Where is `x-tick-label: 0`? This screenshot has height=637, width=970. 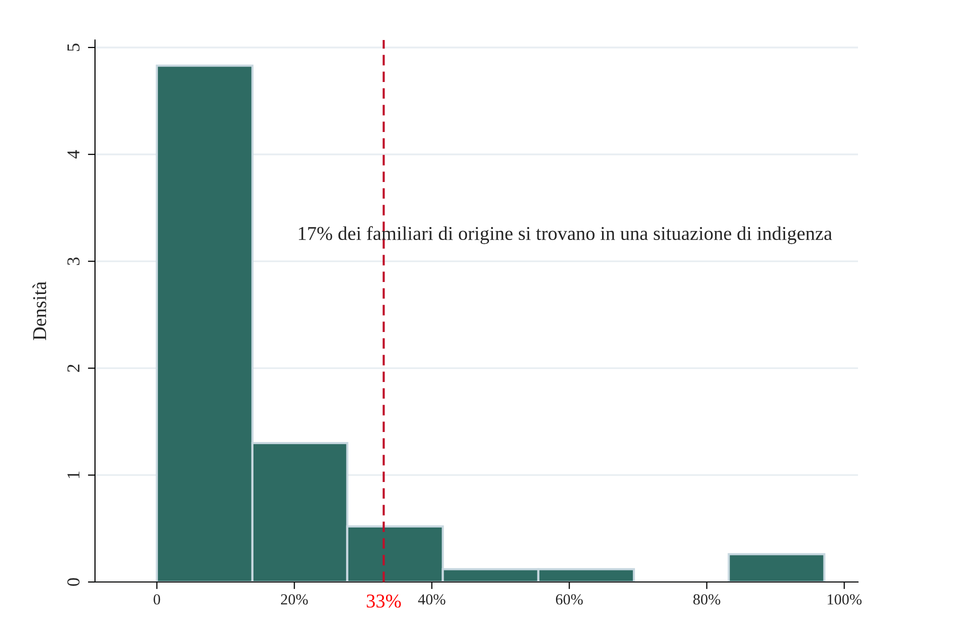 x-tick-label: 0 is located at coordinates (157, 599).